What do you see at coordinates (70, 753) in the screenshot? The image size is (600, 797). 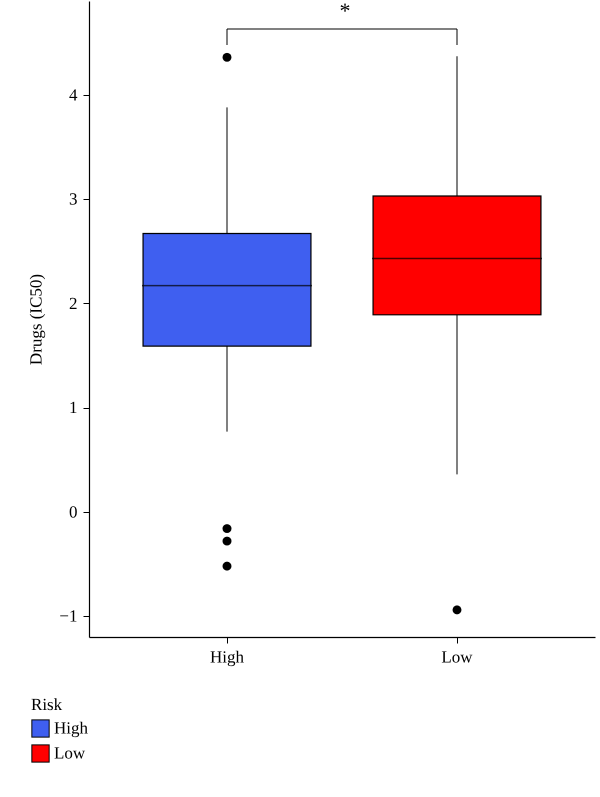 I see `legend-label: Low` at bounding box center [70, 753].